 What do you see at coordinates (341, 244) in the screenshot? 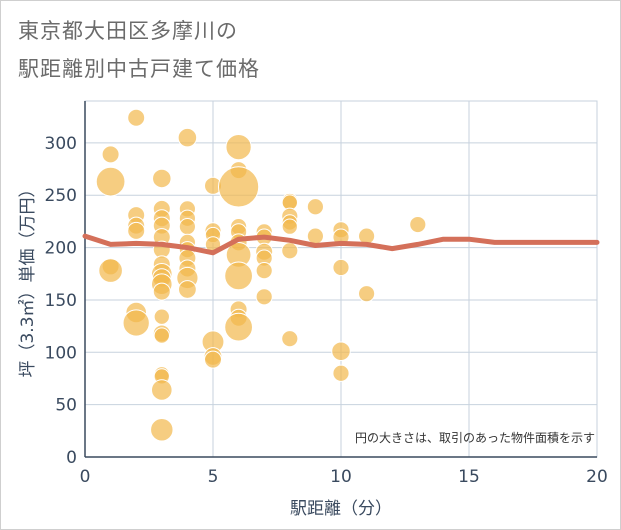
I see `trend-line` at bounding box center [341, 244].